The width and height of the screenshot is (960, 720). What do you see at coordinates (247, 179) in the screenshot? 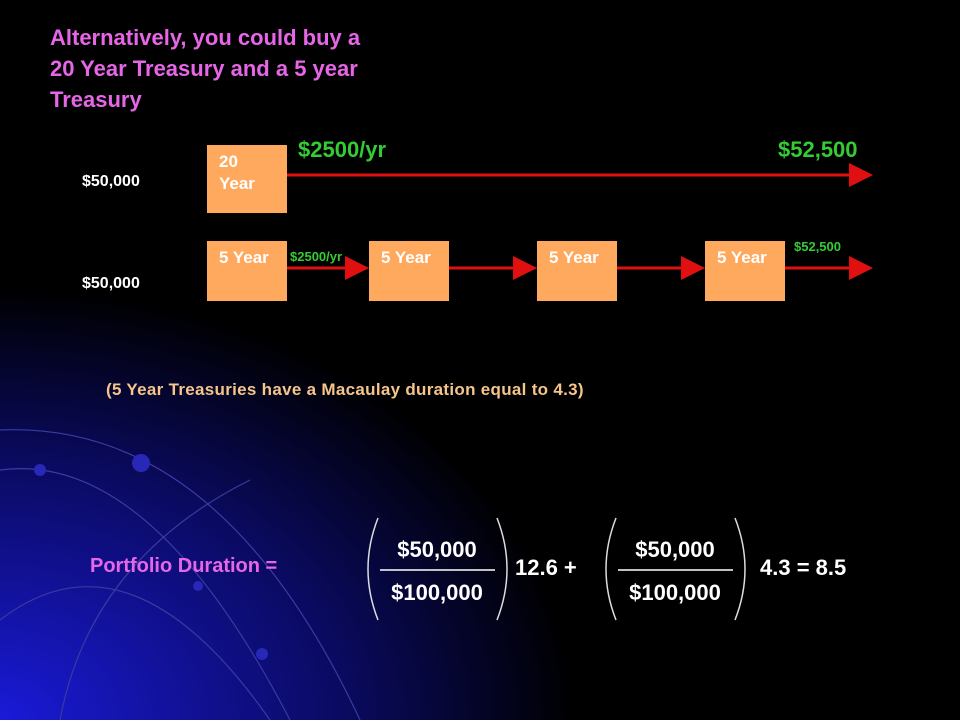
I see `bond-box: 20 Year` at bounding box center [247, 179].